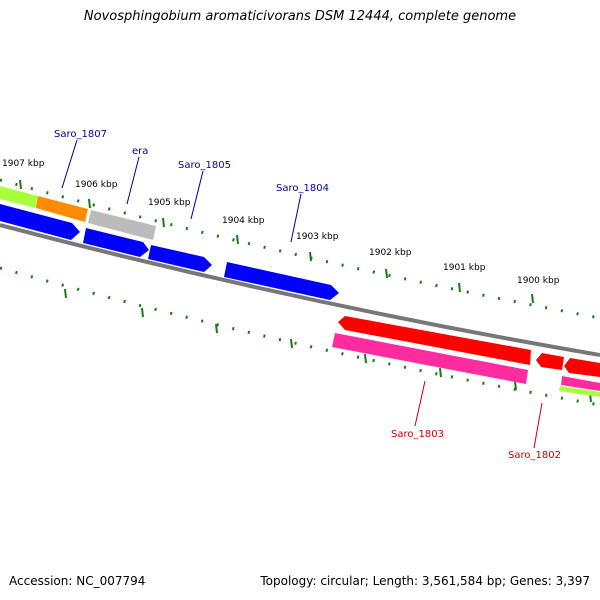  What do you see at coordinates (317, 237) in the screenshot?
I see `kbp-label: 1903 kbp` at bounding box center [317, 237].